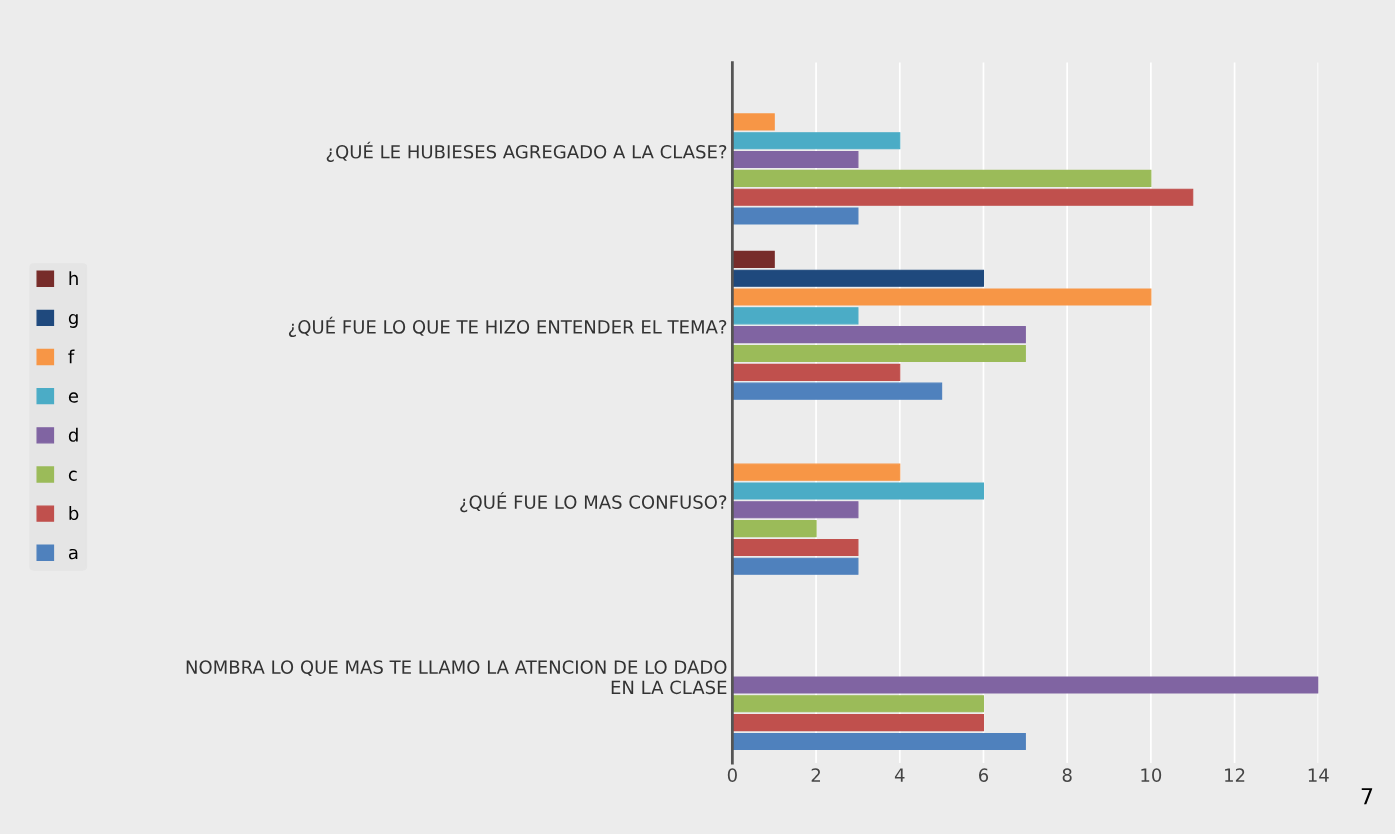 The image size is (1395, 834). Describe the element at coordinates (71, 356) in the screenshot. I see `legend-label: f` at that location.